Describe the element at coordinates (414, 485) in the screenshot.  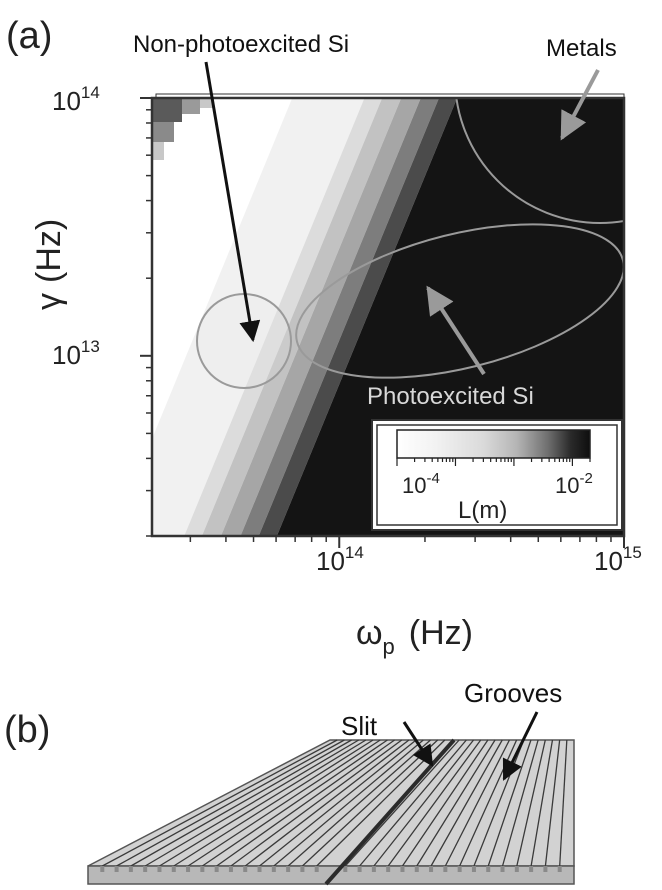
I see `colorbar-low-mantissa: 10` at that location.